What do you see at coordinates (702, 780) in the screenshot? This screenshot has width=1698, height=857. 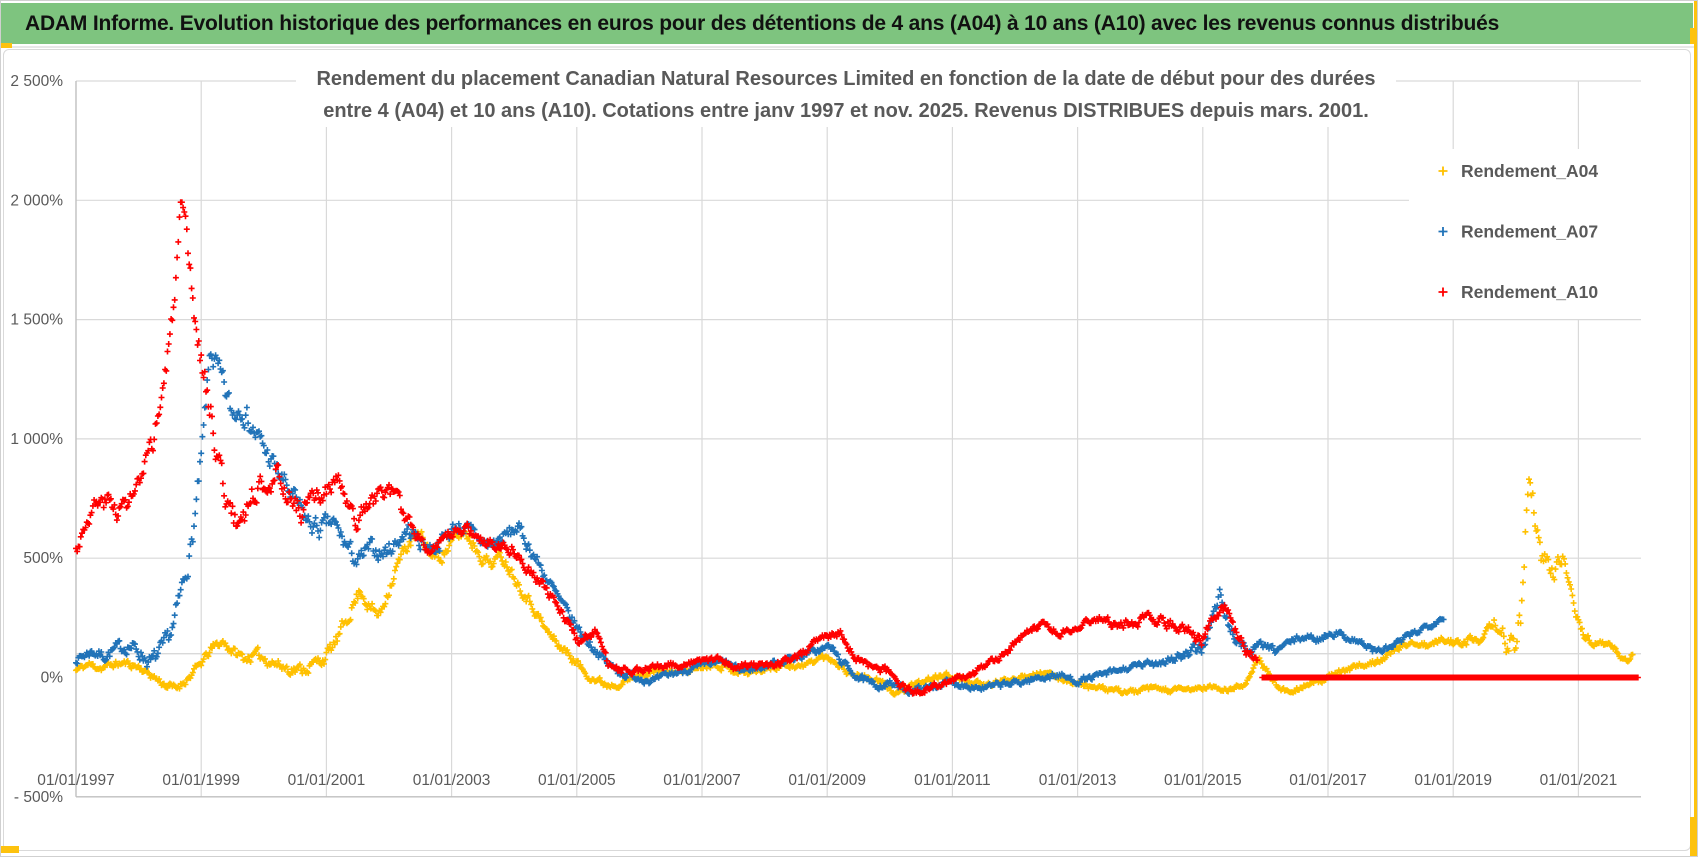 I see `x-tick-label: 01/01/2007` at bounding box center [702, 780].